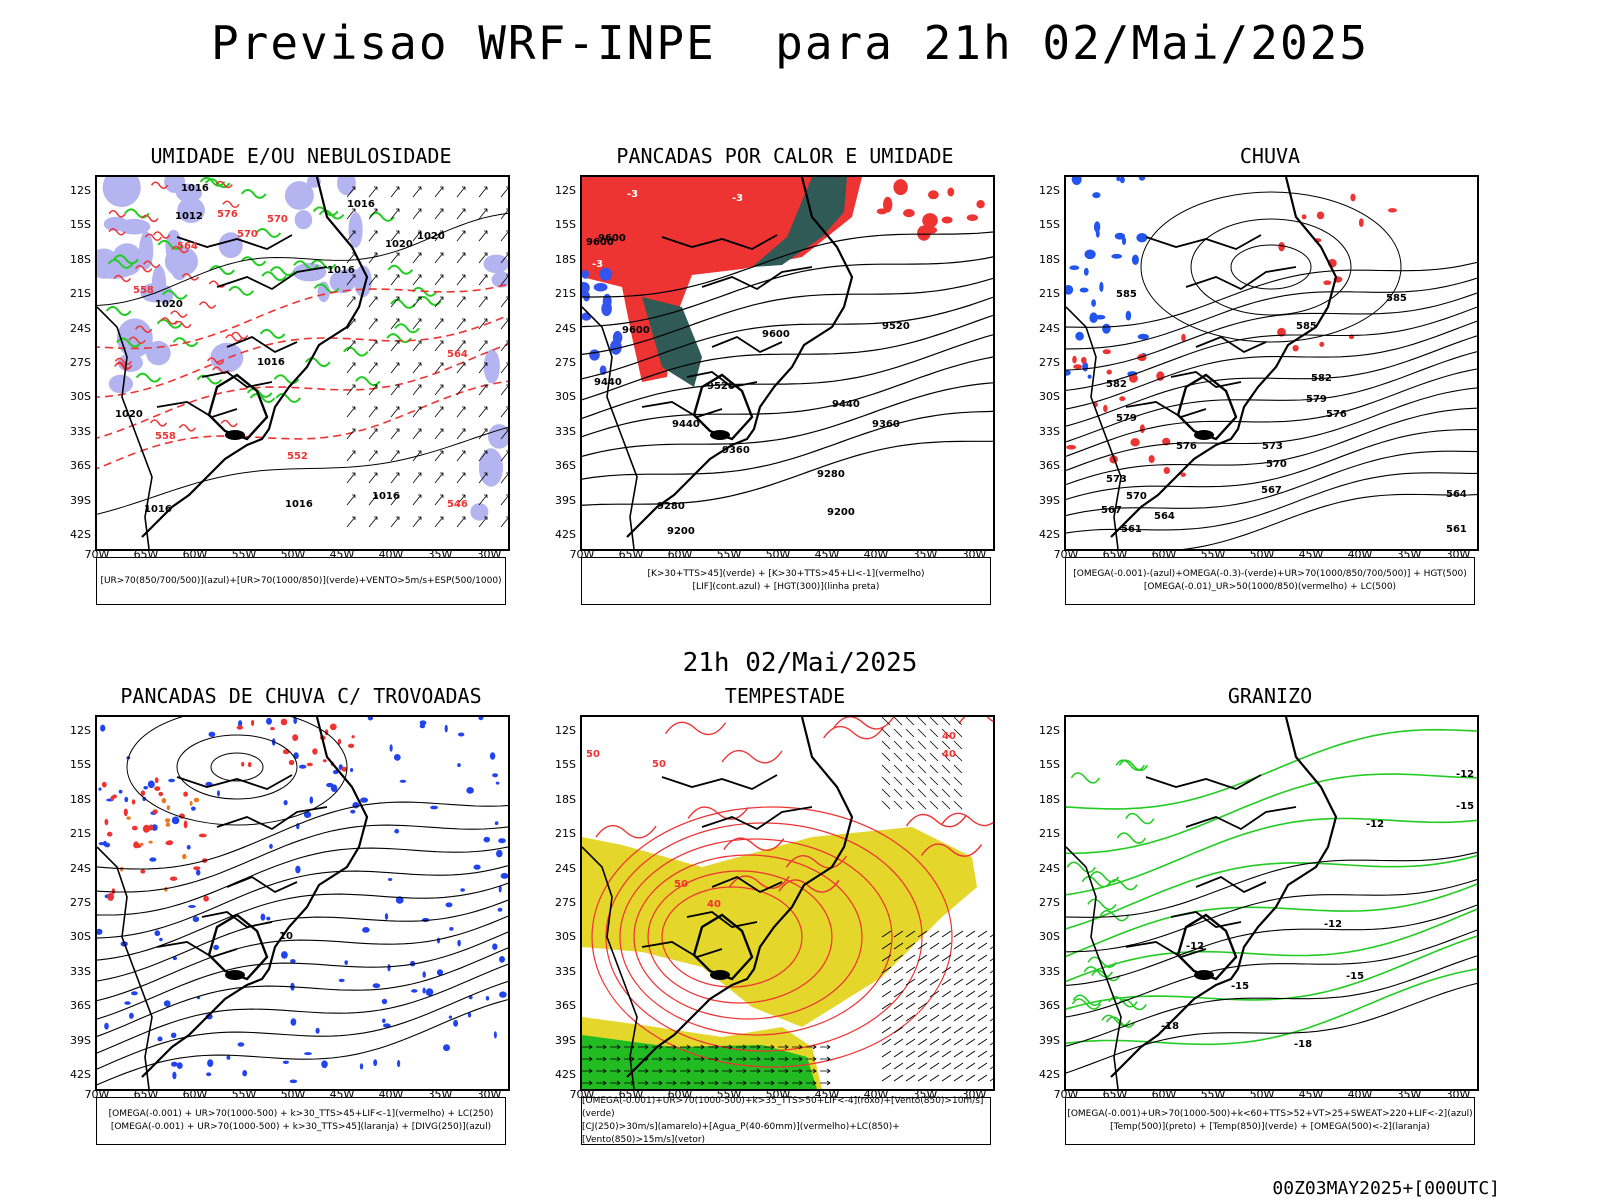 This screenshot has height=1200, width=1600. What do you see at coordinates (1115, 1094) in the screenshot?
I see `lon-tick-label: 65W` at bounding box center [1115, 1094].